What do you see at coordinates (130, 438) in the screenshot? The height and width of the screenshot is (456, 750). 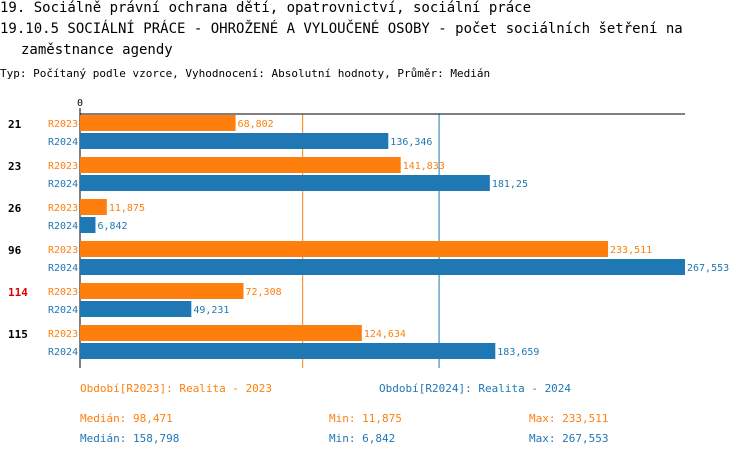 I see `stat-r2024-median: Medián: 158,798` at bounding box center [130, 438].